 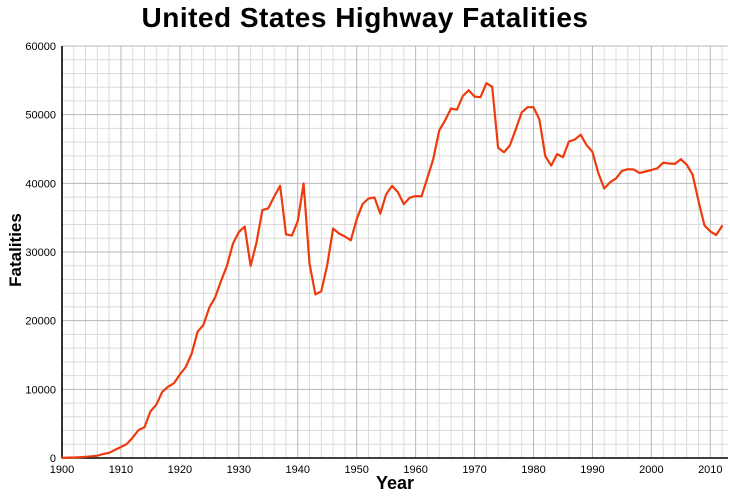 I want to click on x-tick-label: 2000, so click(x=651, y=470).